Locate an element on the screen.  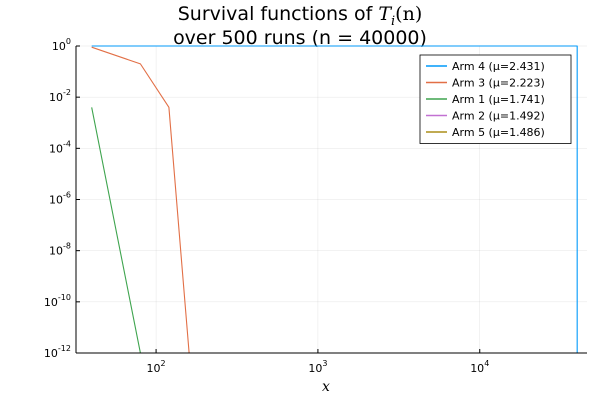
legend-label-4: Arm 2 (μ=1.492) is located at coordinates (498, 116).